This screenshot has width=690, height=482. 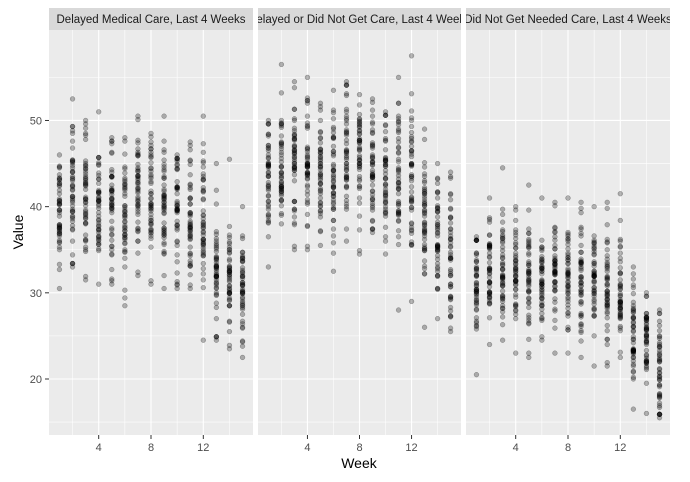 What do you see at coordinates (99, 448) in the screenshot?
I see `x-tick-label: 4` at bounding box center [99, 448].